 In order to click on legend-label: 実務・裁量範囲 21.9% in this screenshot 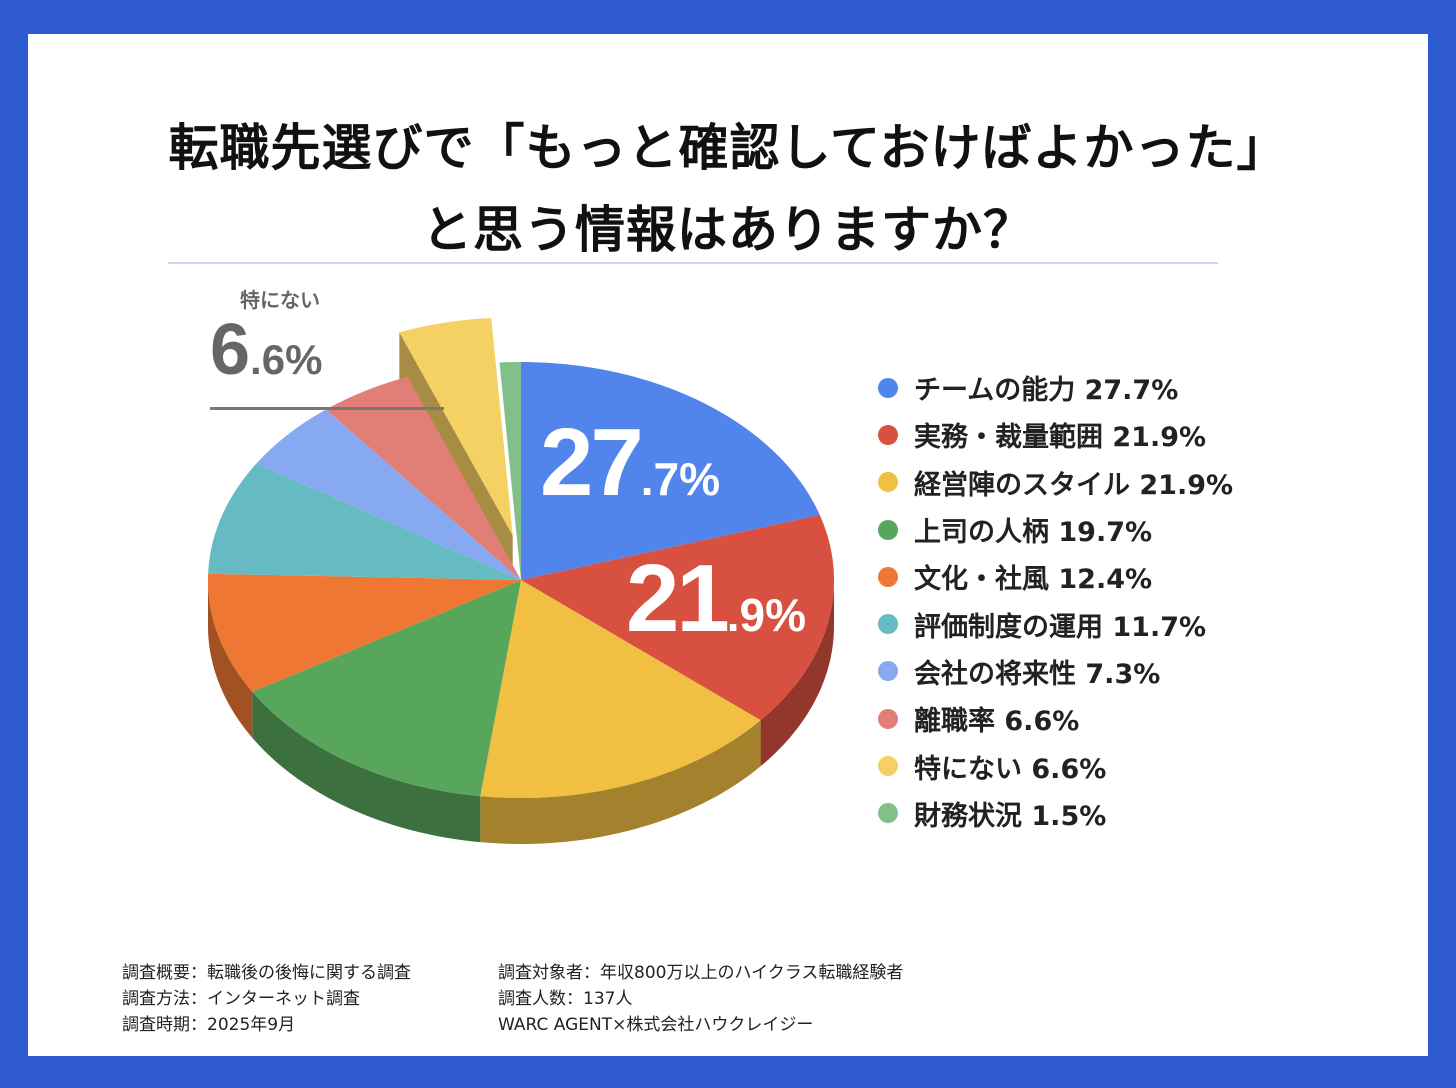, I will do `click(1060, 438)`.